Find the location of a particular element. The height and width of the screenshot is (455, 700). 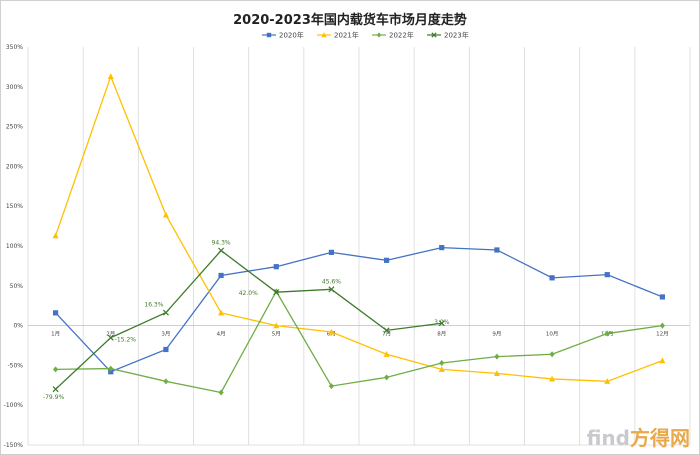

data-label: 94.3% is located at coordinates (221, 243).